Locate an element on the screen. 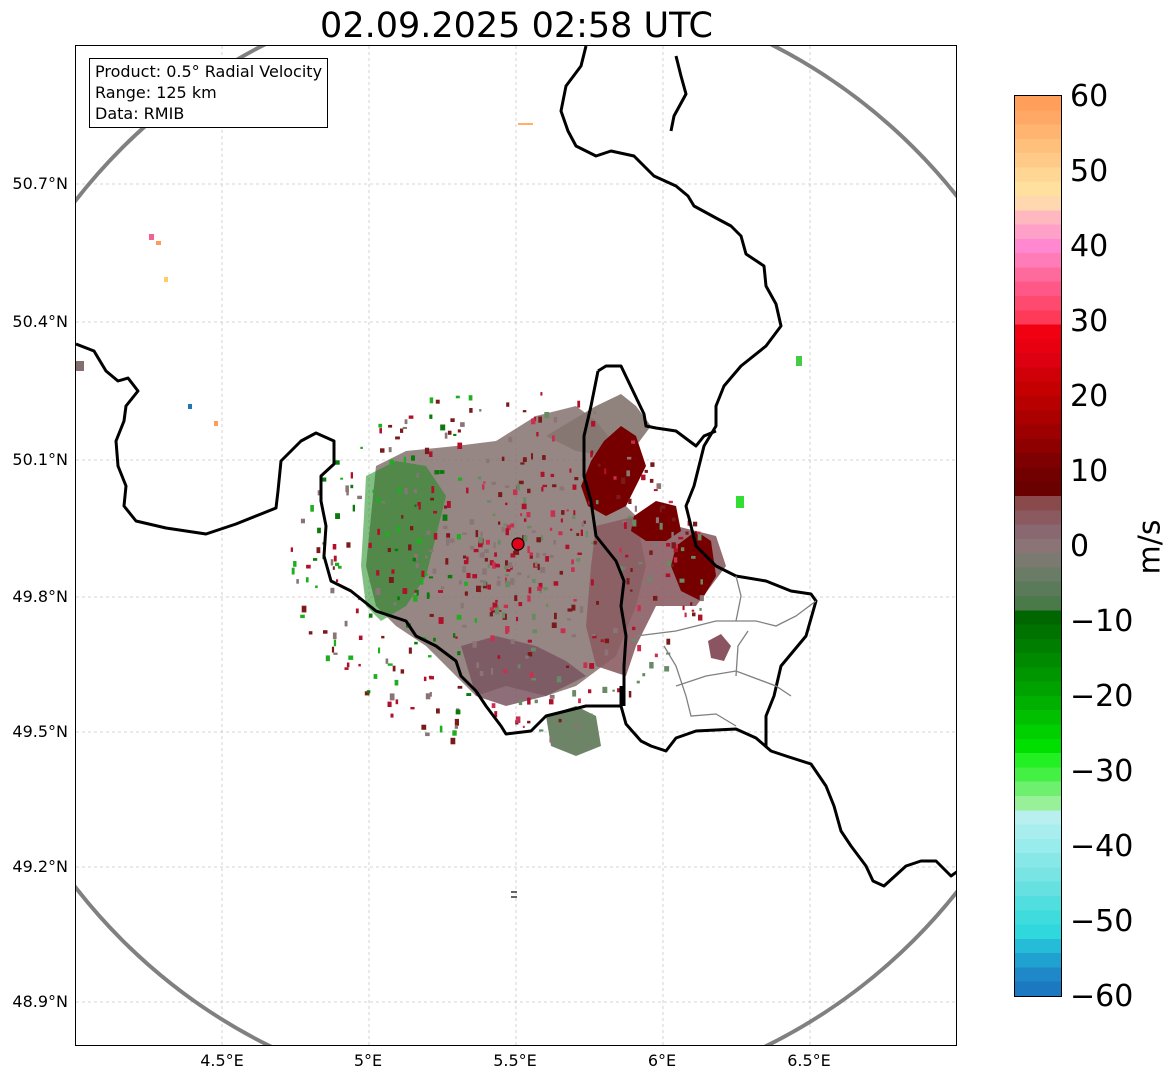 The height and width of the screenshot is (1081, 1171). echo-south-green is located at coordinates (573, 731).